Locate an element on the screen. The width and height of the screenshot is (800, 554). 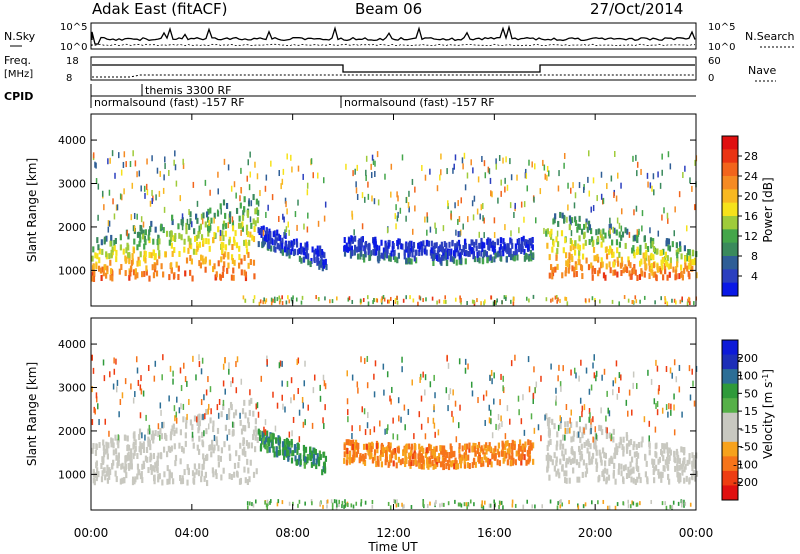
nave-trace is located at coordinates (393, 76).